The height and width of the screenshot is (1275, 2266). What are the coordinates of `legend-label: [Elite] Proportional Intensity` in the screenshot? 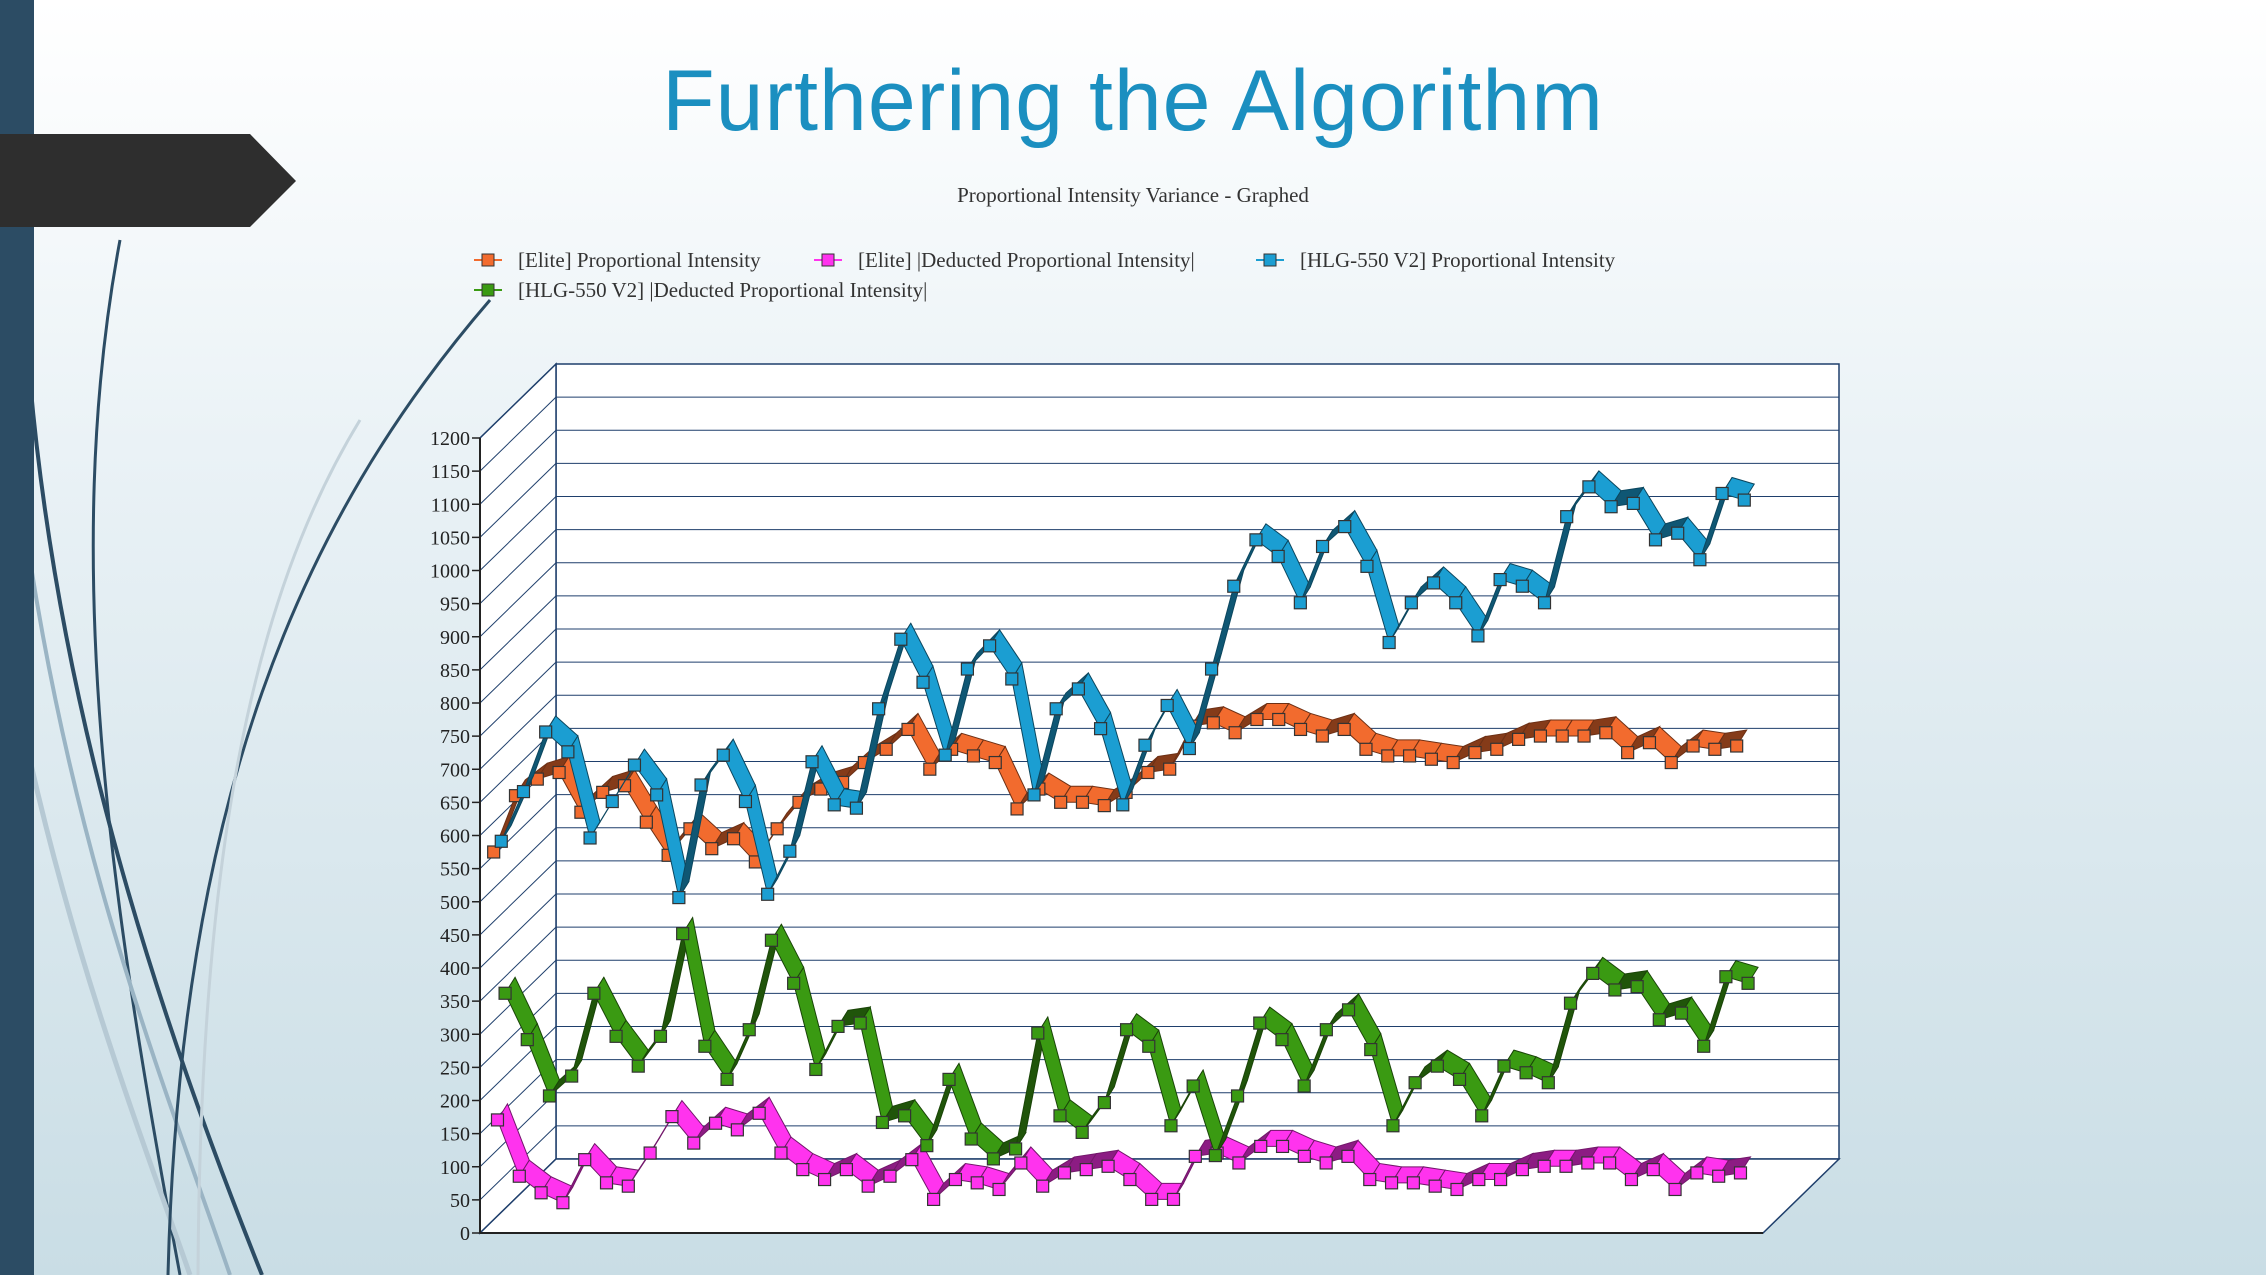 It's located at (639, 260).